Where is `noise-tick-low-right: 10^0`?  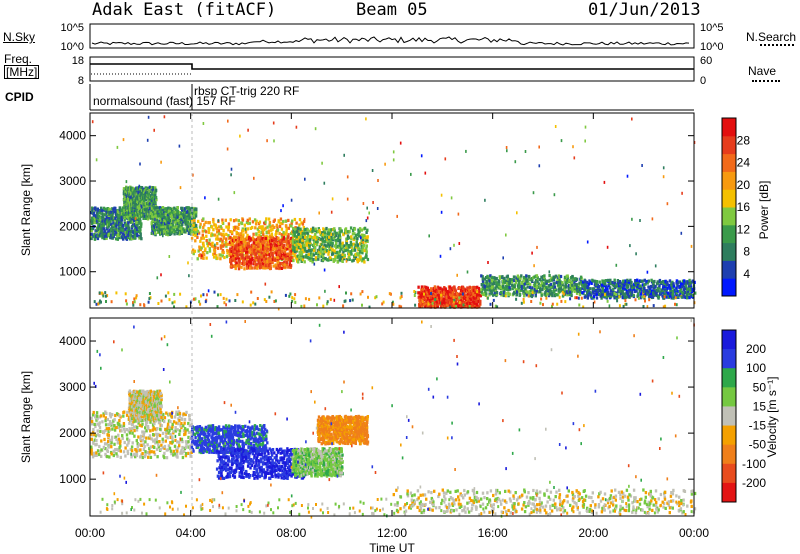 noise-tick-low-right: 10^0 is located at coordinates (712, 47).